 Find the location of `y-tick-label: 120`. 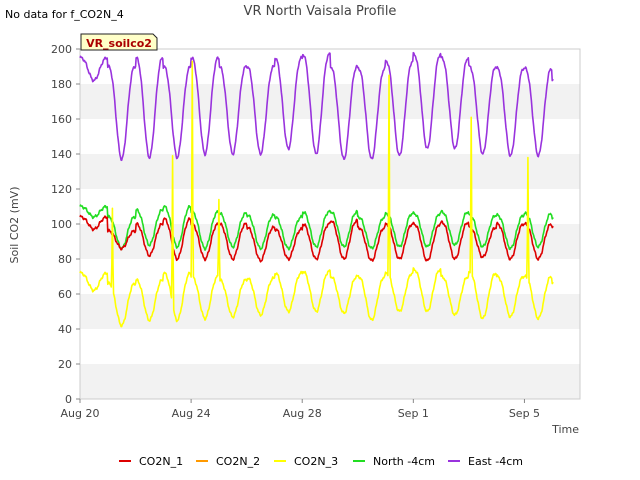

y-tick-label: 120 is located at coordinates (61, 189).